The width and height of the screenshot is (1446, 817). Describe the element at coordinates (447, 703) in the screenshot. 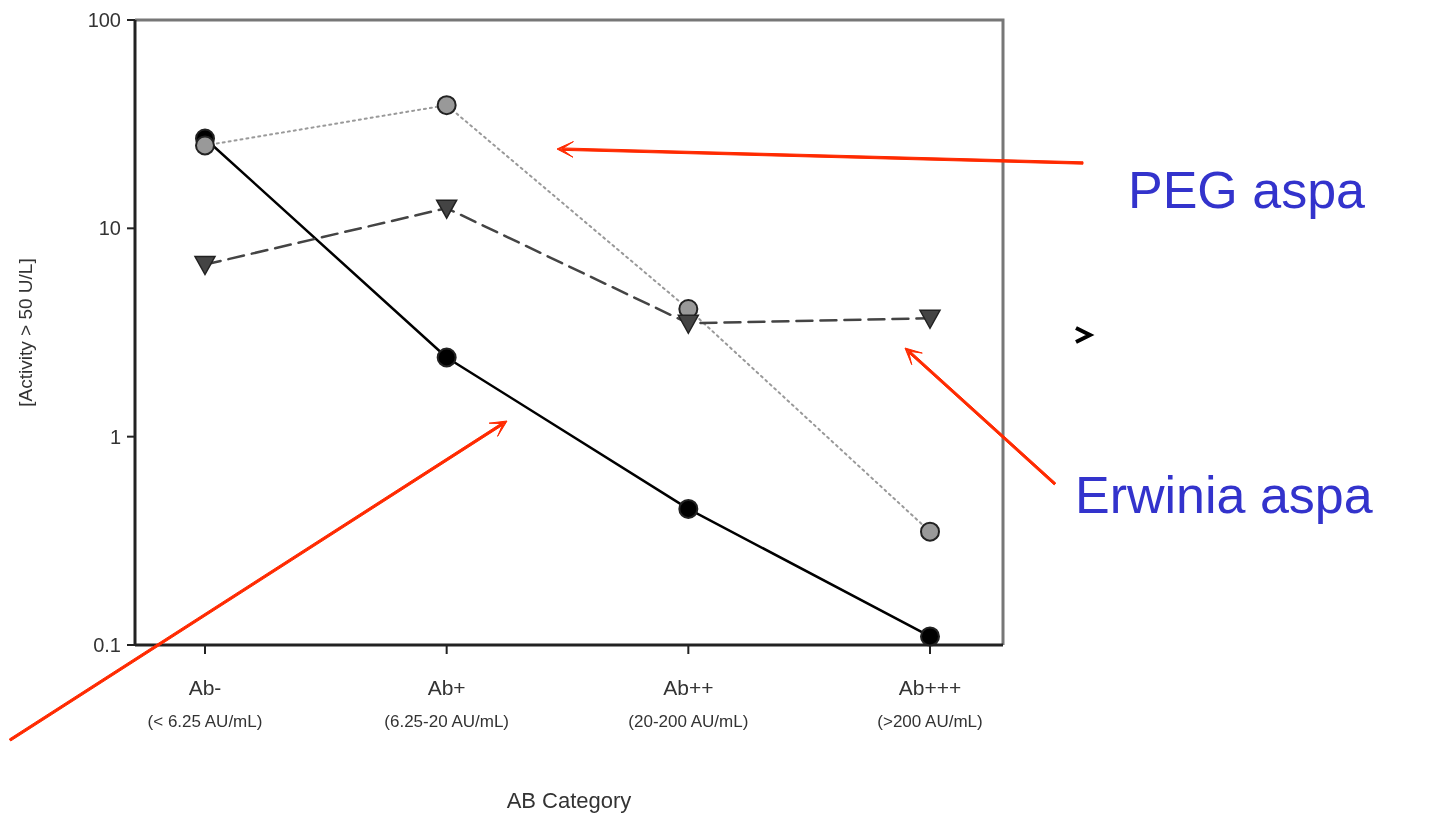

I see `x-tick-label: Ab+ (6.25-20 AU/mL)` at that location.